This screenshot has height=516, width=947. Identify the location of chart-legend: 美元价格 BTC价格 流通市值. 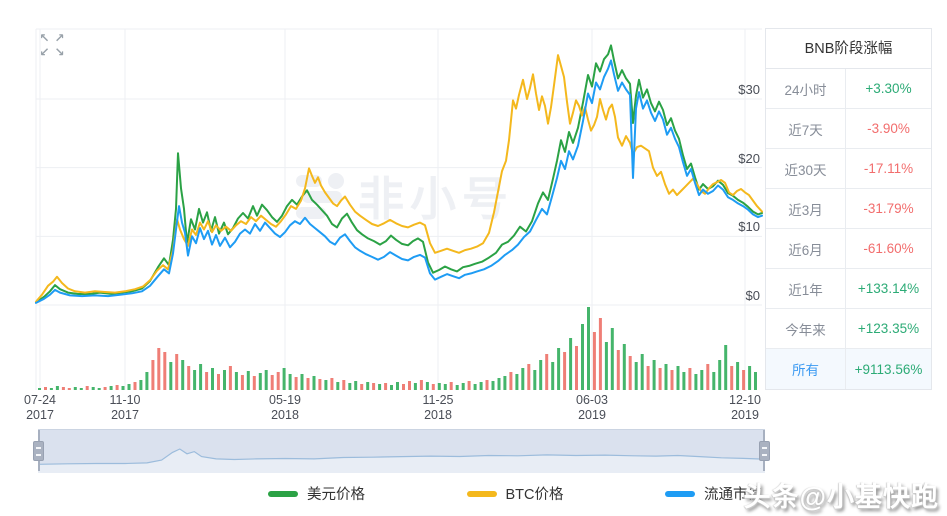
(515, 493).